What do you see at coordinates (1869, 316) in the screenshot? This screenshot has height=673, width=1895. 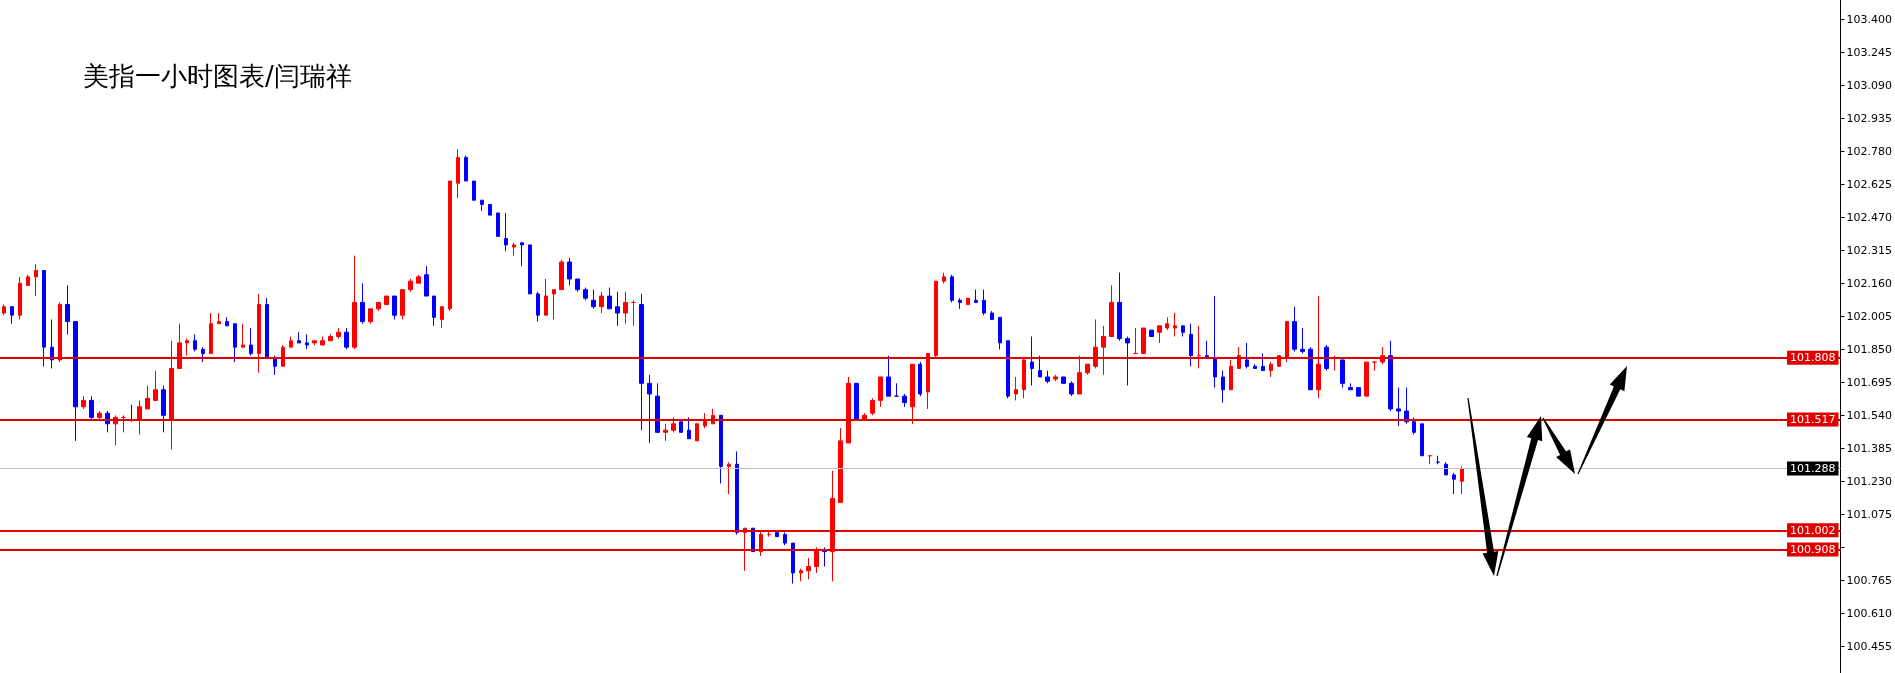 I see `y-tick-label: 102.005` at bounding box center [1869, 316].